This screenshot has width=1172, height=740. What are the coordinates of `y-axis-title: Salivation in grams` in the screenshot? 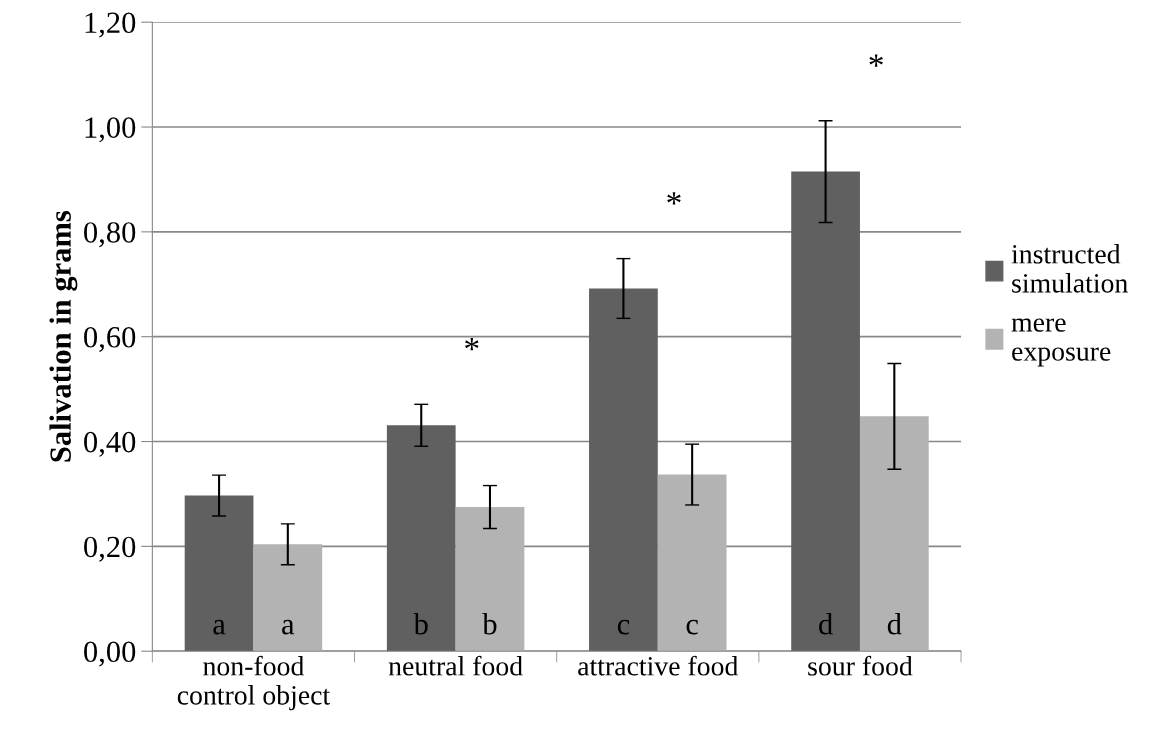 It's located at (63, 336).